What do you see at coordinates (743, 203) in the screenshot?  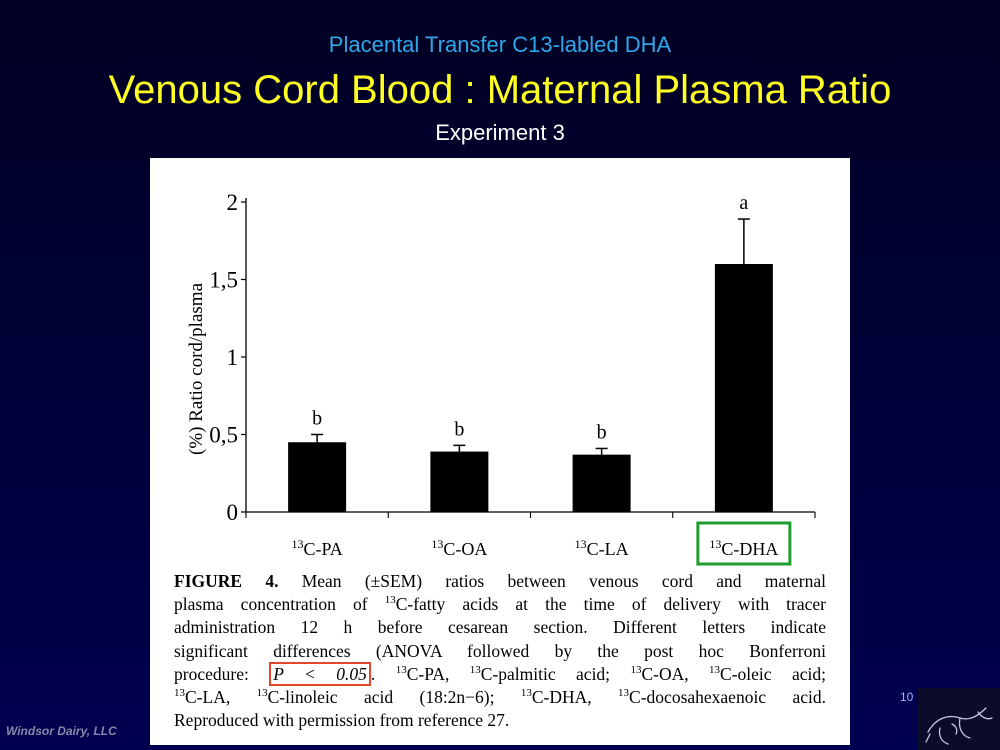 I see `significance-letter: a` at bounding box center [743, 203].